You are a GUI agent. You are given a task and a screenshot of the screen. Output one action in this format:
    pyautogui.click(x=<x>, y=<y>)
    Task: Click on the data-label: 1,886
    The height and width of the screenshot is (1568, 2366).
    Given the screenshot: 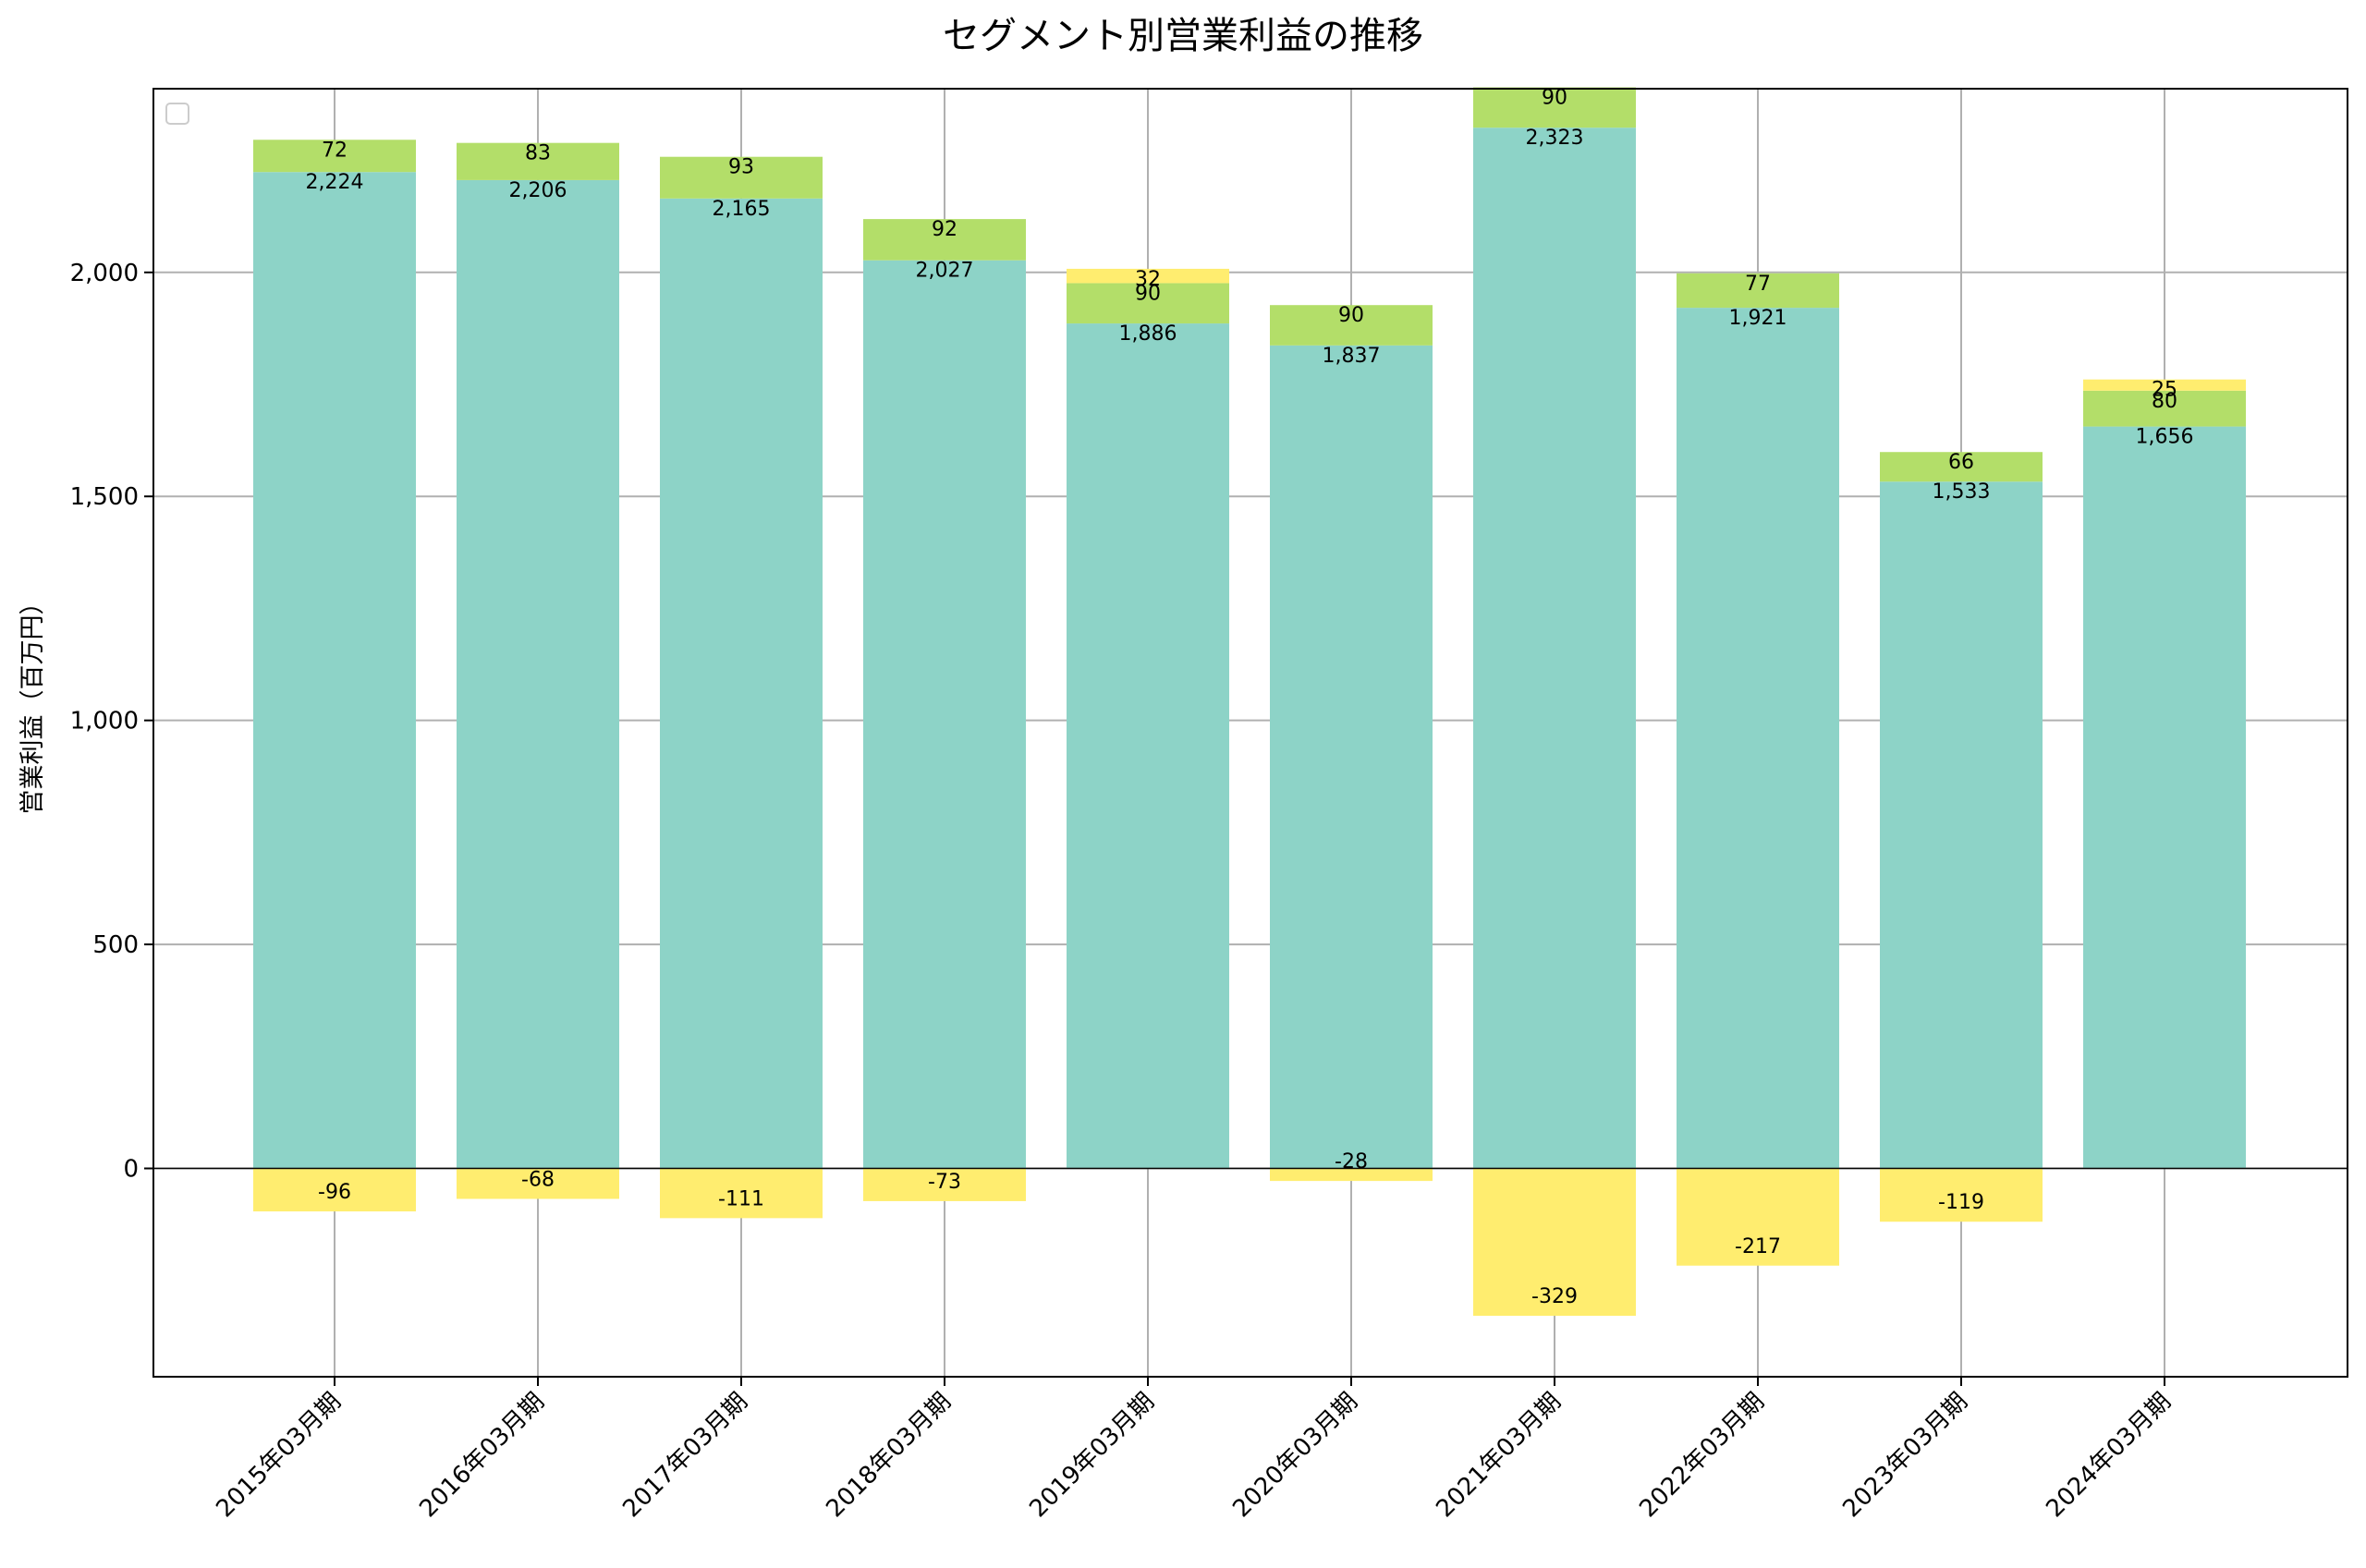 What is the action you would take?
    pyautogui.click(x=1148, y=334)
    